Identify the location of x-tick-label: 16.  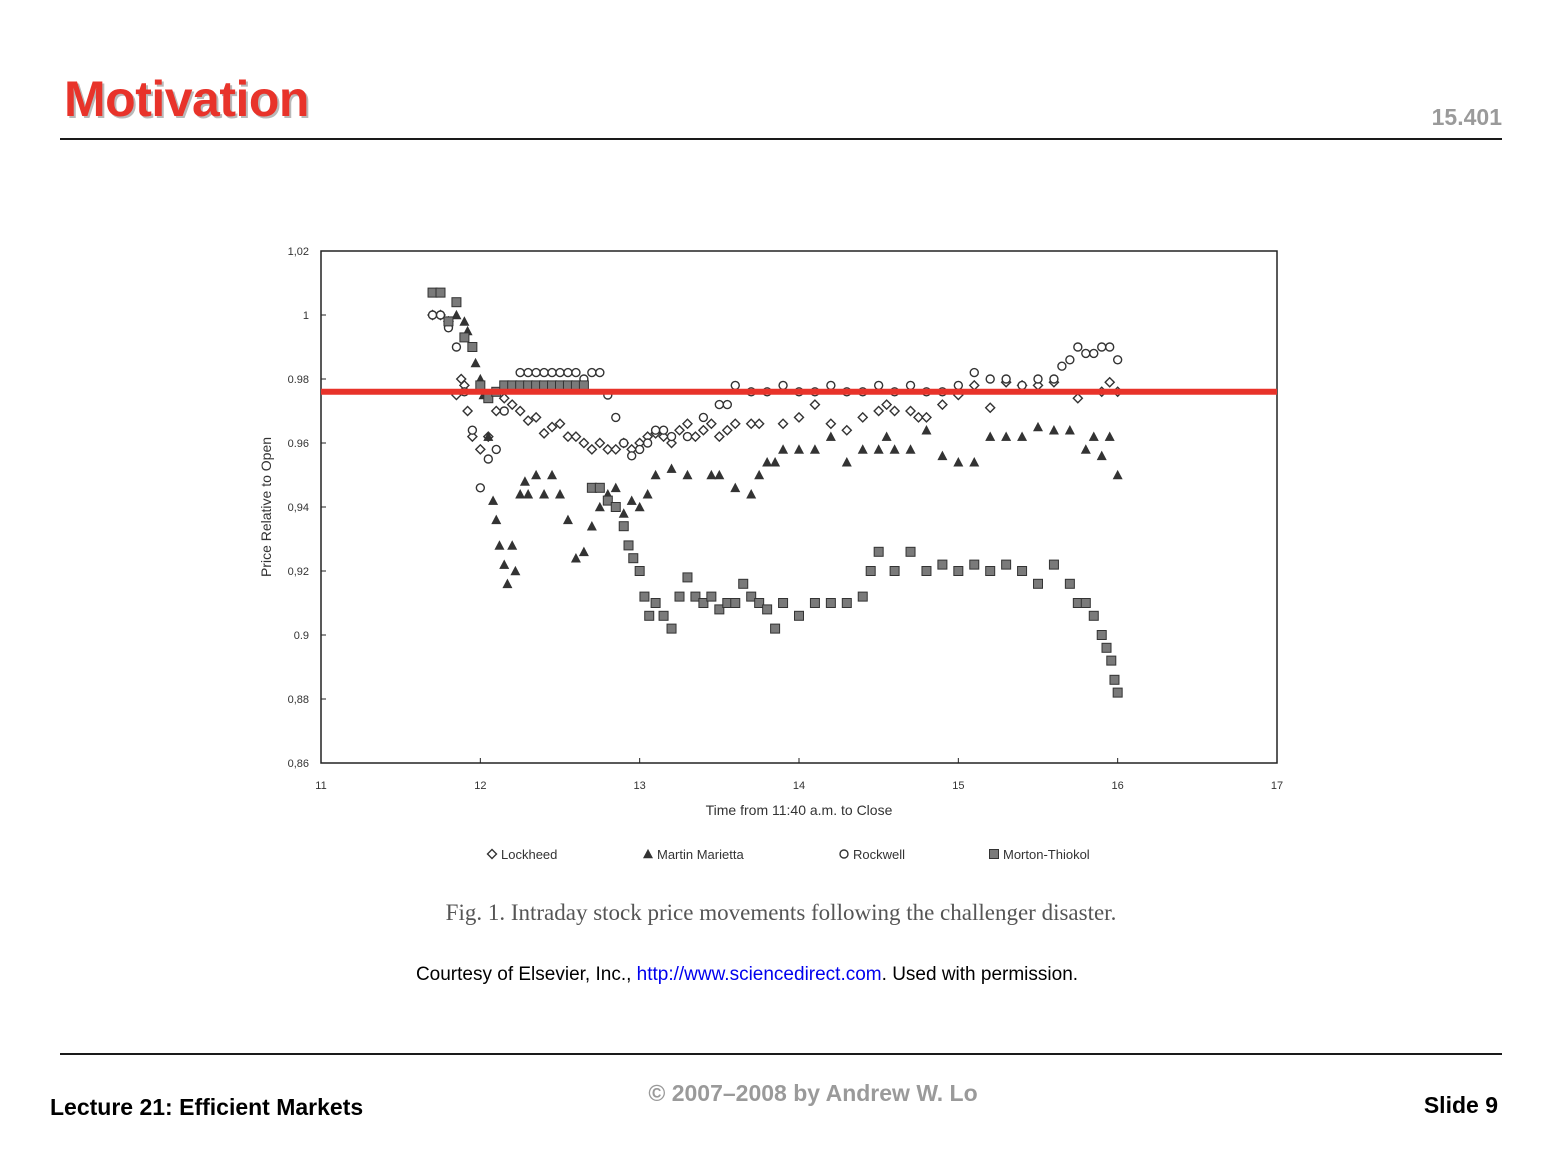
(1118, 786).